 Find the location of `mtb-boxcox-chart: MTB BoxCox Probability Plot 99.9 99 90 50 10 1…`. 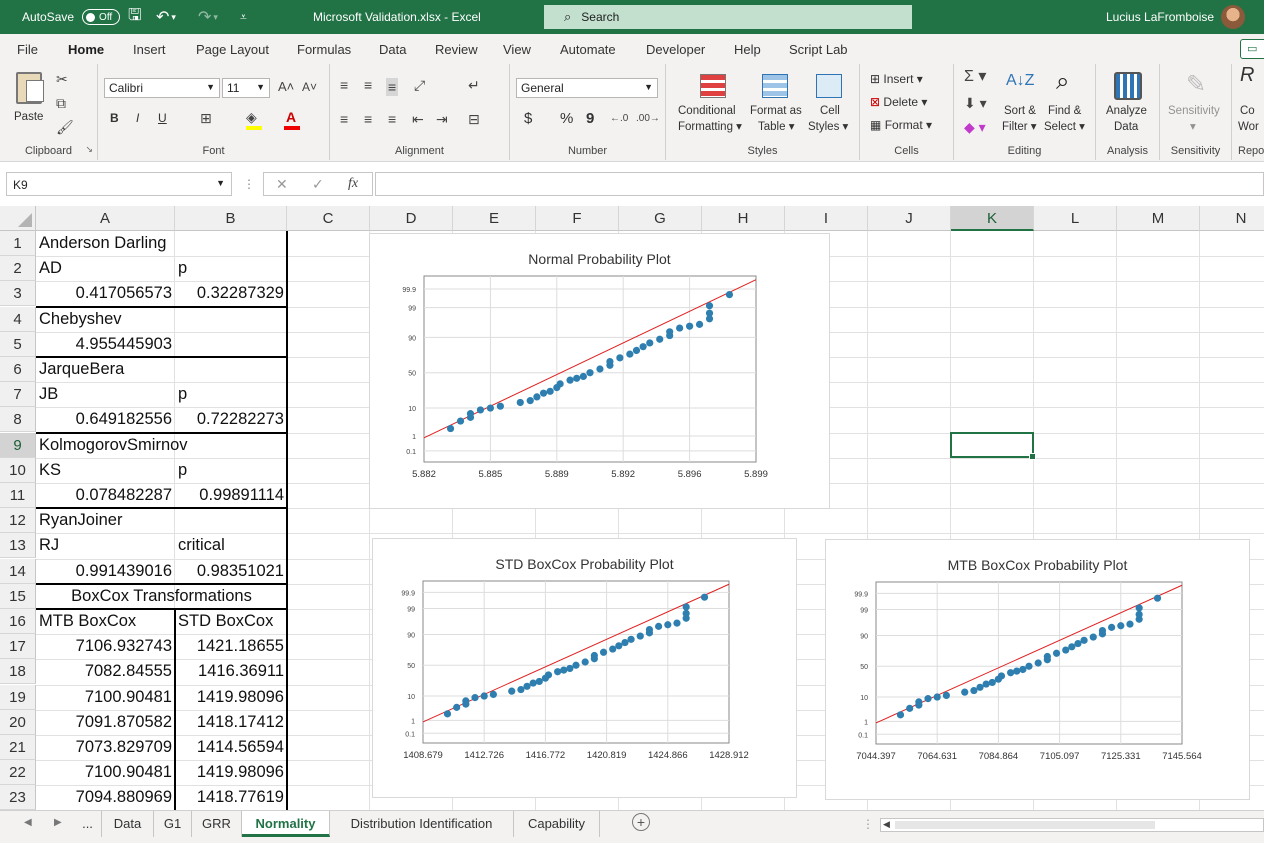

mtb-boxcox-chart: MTB BoxCox Probability Plot 99.9 99 90 50 10 1… is located at coordinates (1037, 669).